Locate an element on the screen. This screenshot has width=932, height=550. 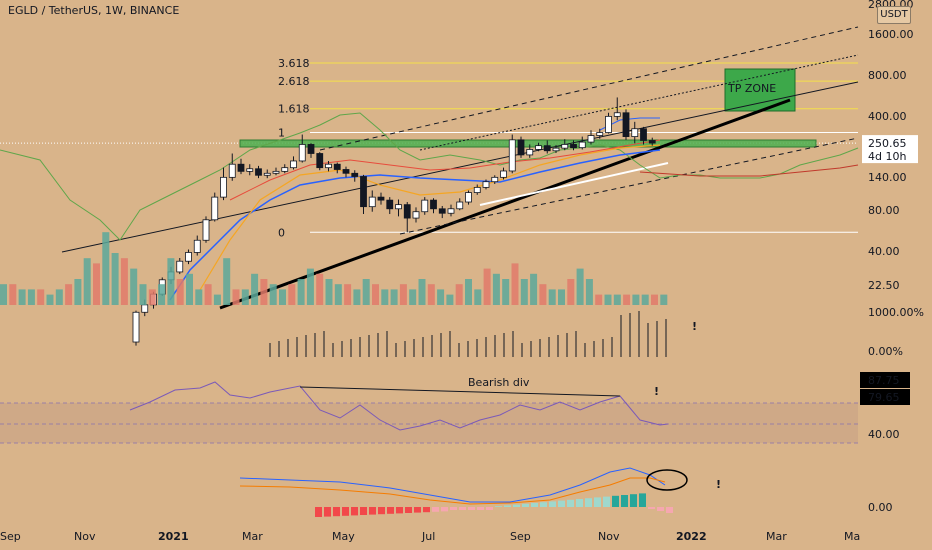
price-tick-5: 80.00 is located at coordinates (884, 210).